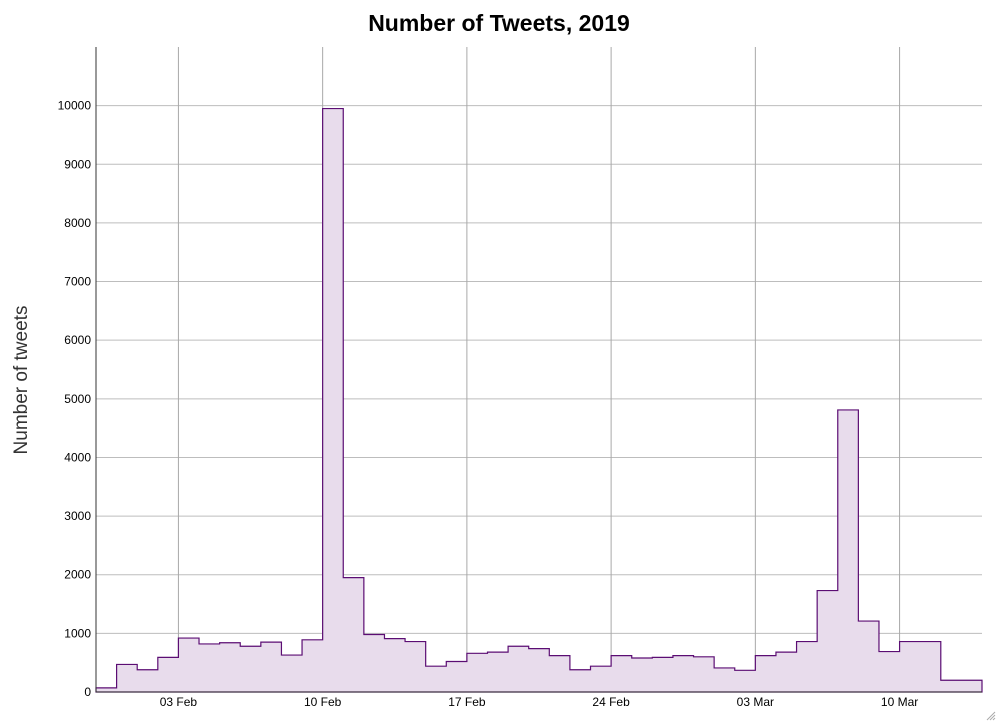 The height and width of the screenshot is (723, 998). Describe the element at coordinates (77, 282) in the screenshot. I see `y-tick-label: 7000` at that location.